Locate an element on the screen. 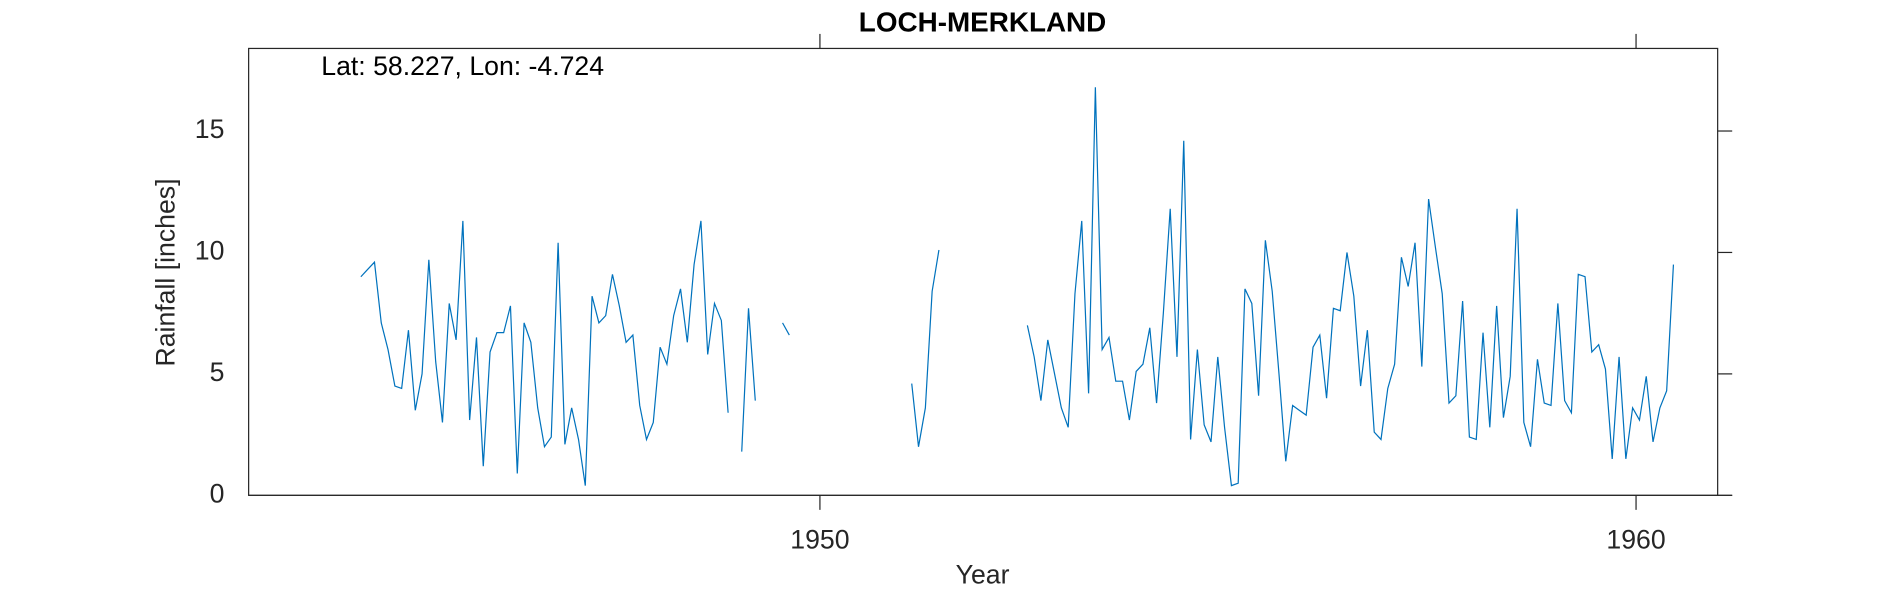 The image size is (1890, 591). annotation: Lat: 58.227, Lon: -4.724 is located at coordinates (462, 66).